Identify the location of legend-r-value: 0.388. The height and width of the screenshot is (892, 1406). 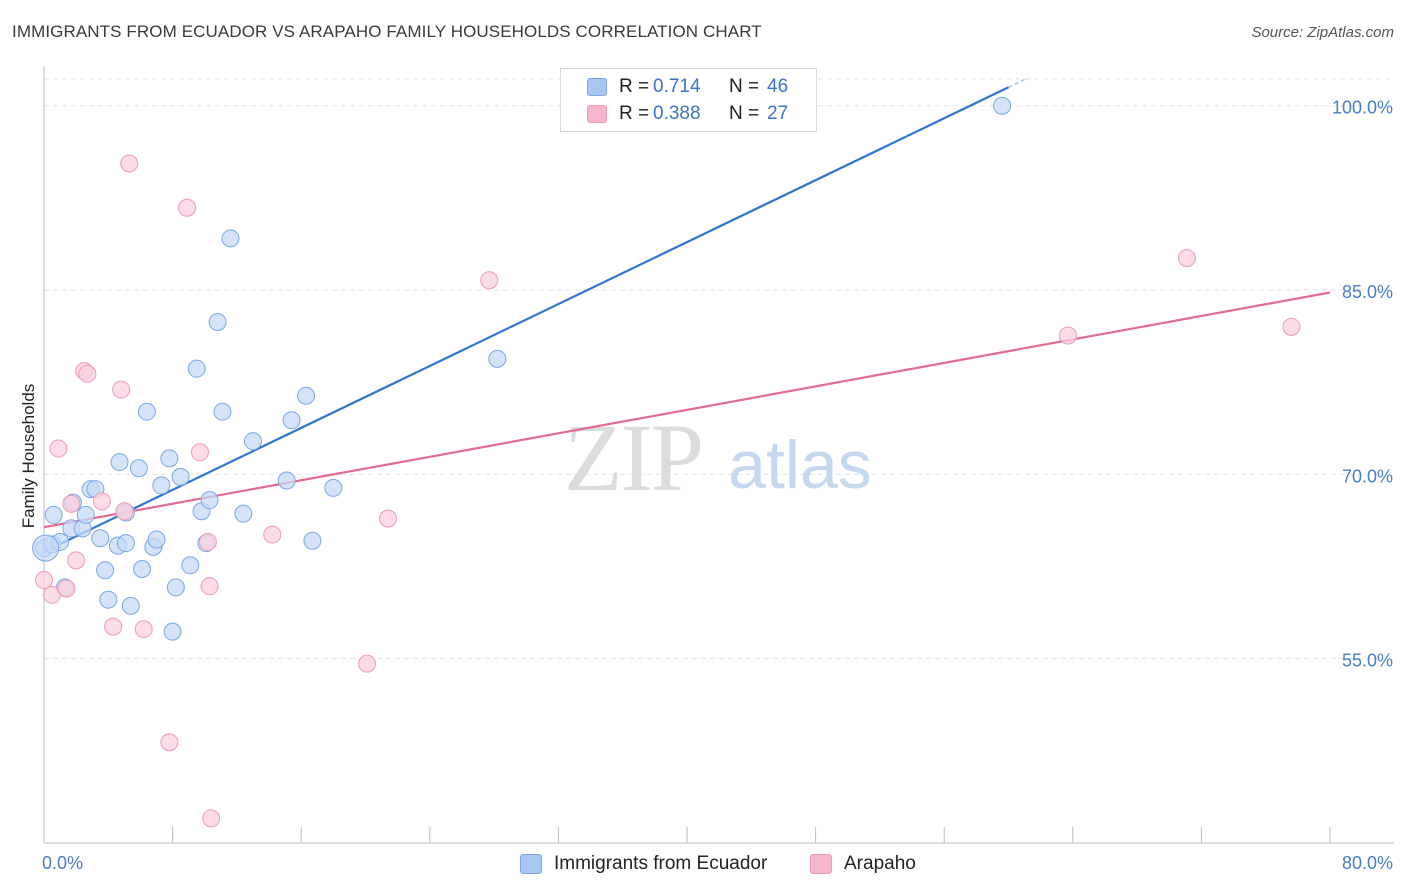
(677, 113).